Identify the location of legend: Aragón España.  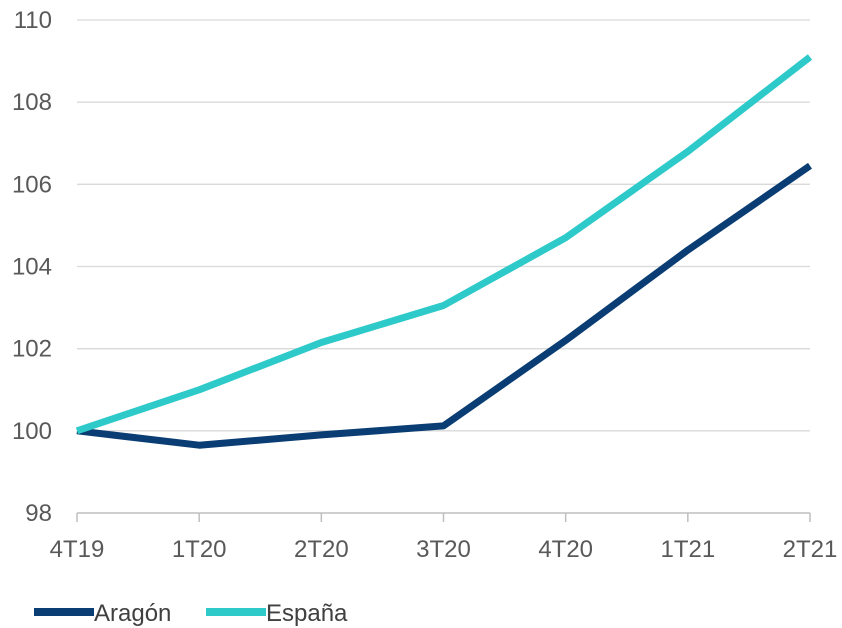
(191, 613).